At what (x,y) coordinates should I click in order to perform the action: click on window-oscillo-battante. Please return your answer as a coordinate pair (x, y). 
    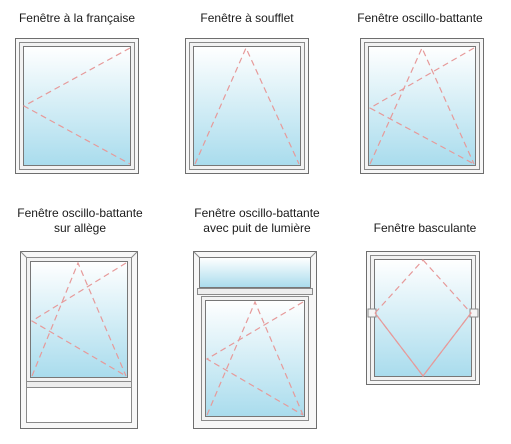
    Looking at the image, I should click on (422, 106).